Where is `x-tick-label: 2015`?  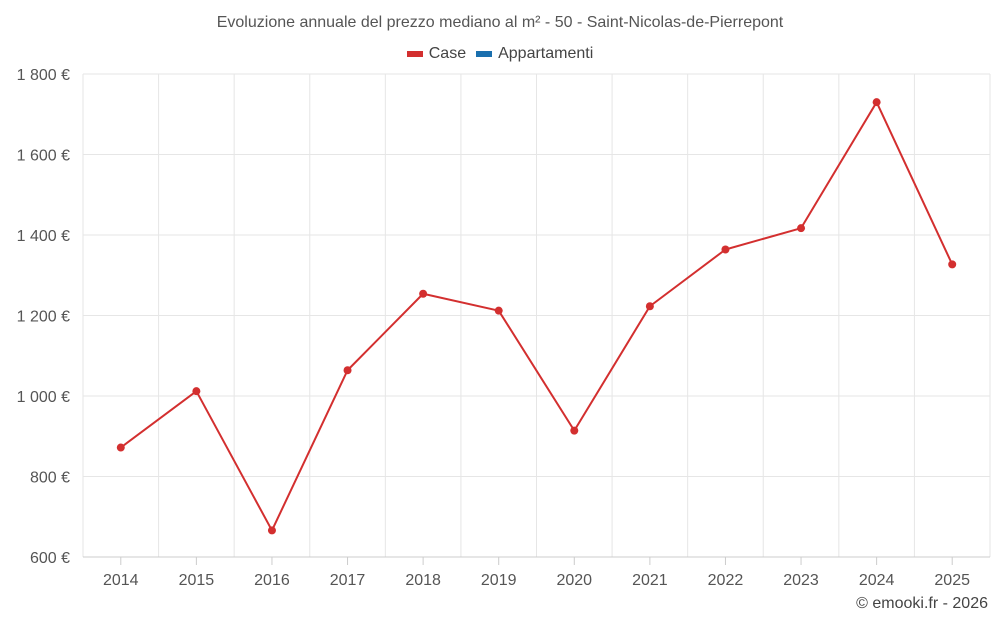 x-tick-label: 2015 is located at coordinates (197, 580).